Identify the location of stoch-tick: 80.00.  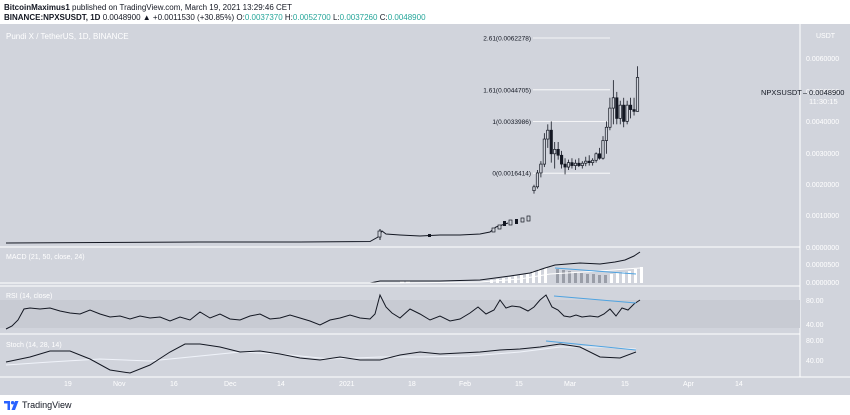
(815, 341).